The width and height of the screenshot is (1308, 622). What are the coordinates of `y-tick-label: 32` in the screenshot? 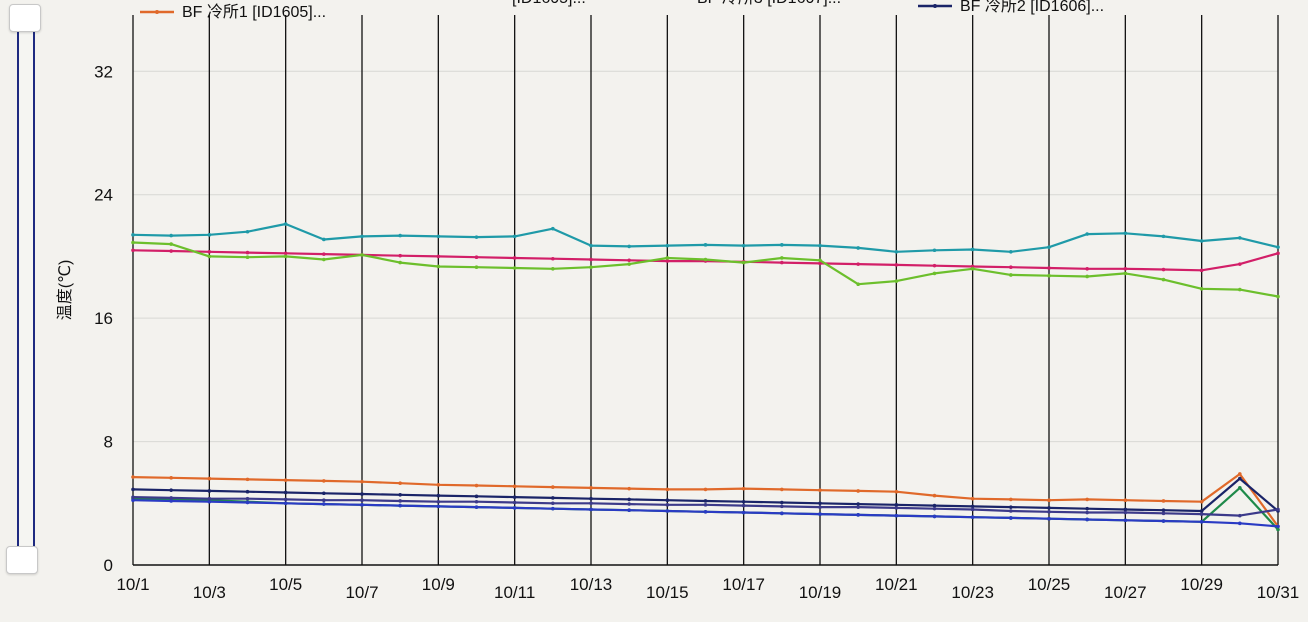 It's located at (103, 71).